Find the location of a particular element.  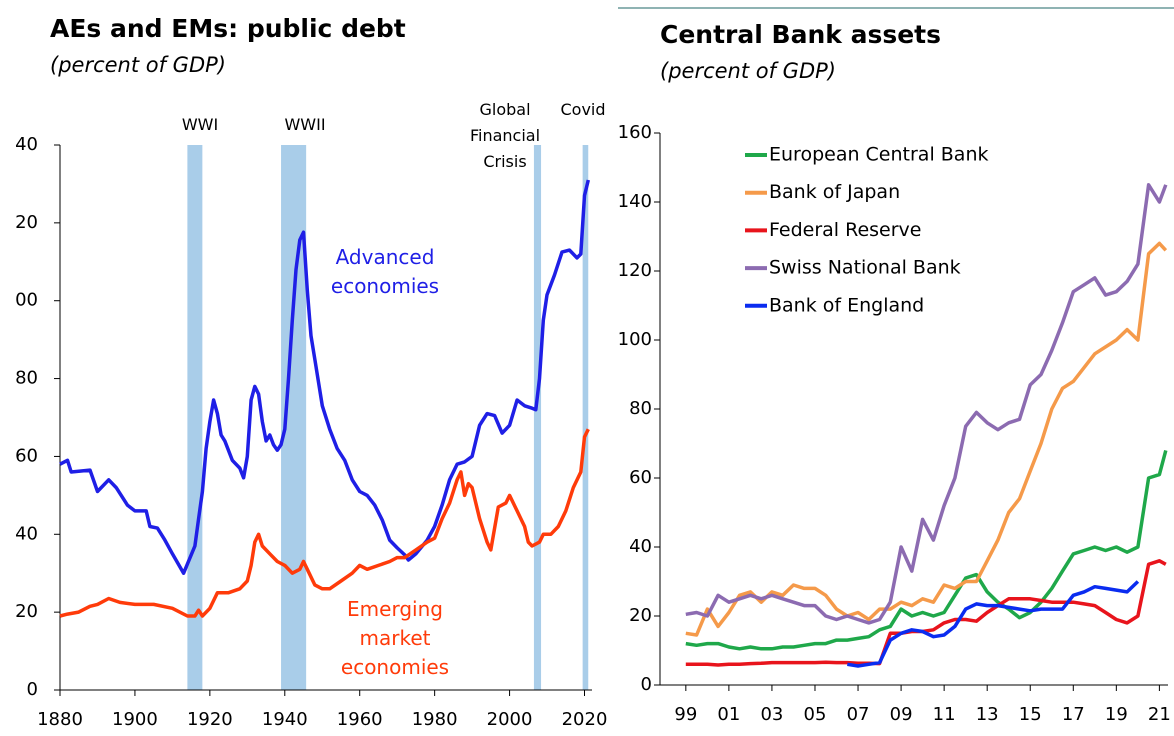

x-tick-label: 07 is located at coordinates (858, 714).